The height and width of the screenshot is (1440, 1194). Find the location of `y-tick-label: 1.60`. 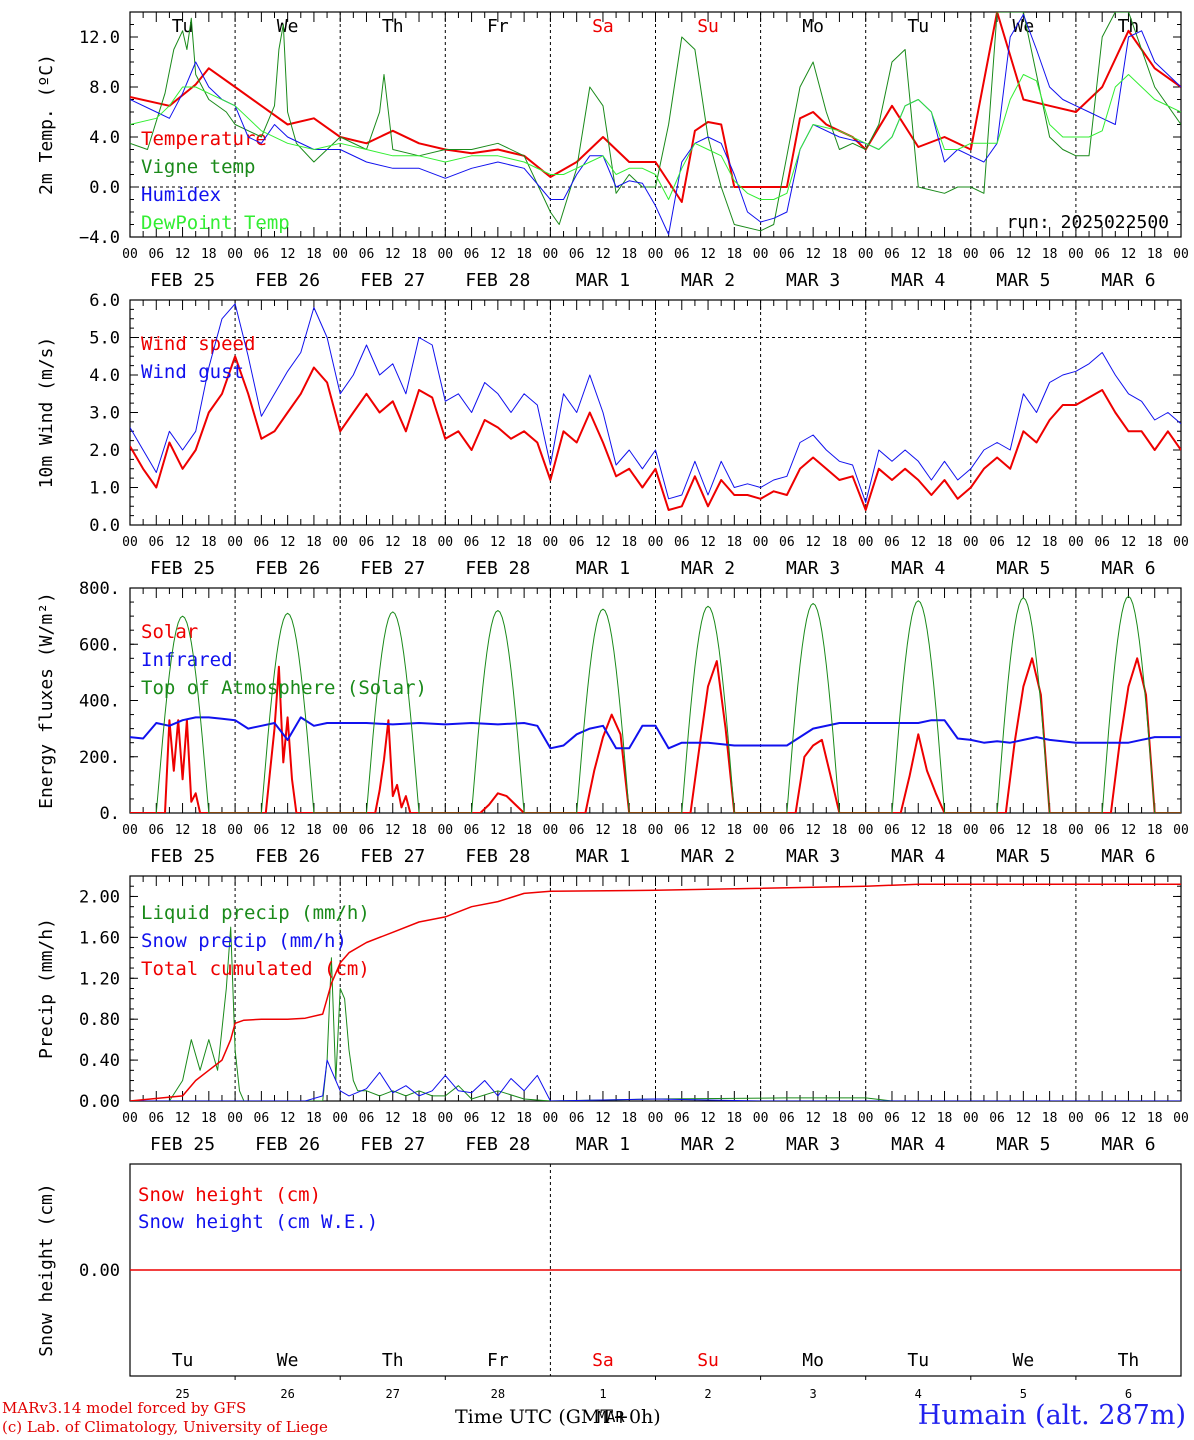

y-tick-label: 1.60 is located at coordinates (99, 938).